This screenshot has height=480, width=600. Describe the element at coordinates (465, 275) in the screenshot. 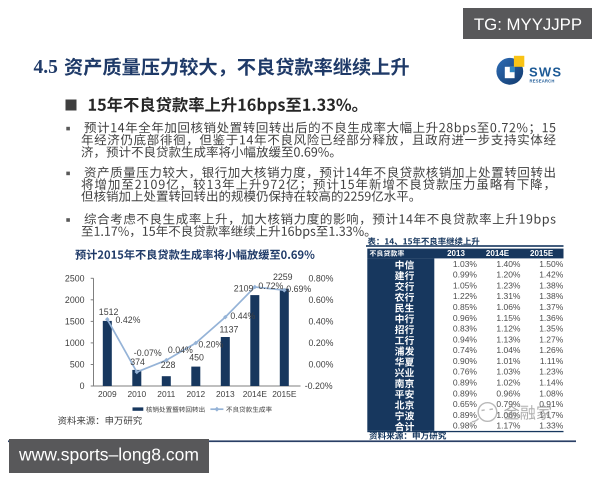

I see `svg-text: 0.99%` at that location.